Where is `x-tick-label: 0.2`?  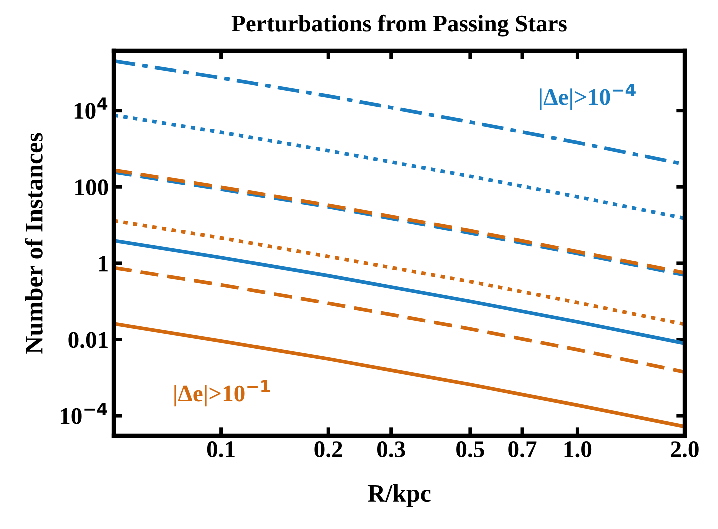 x-tick-label: 0.2 is located at coordinates (328, 450).